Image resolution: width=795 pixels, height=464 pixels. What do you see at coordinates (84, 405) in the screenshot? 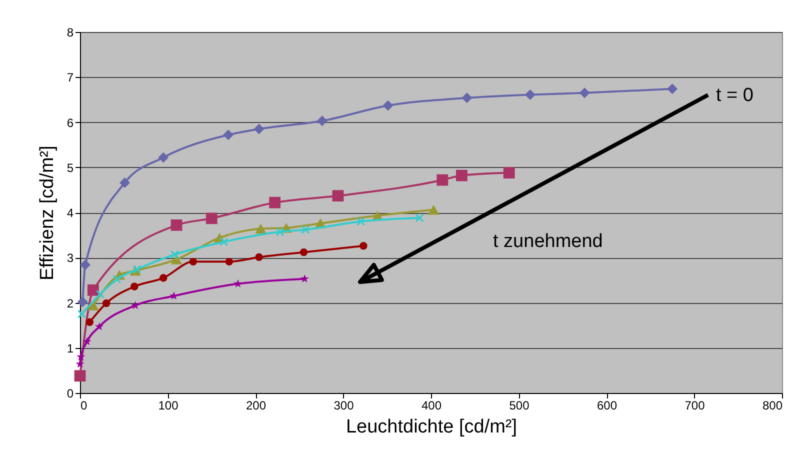
I see `x-tick-label: 0` at bounding box center [84, 405].